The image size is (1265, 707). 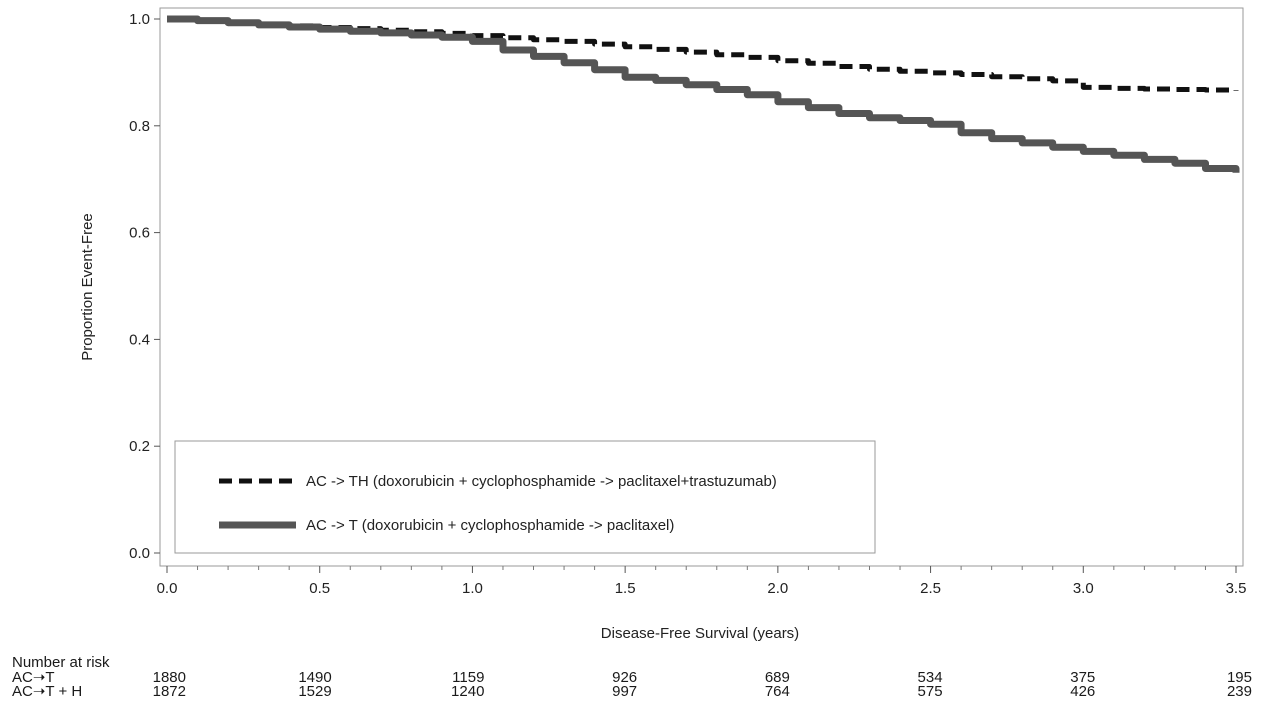 I want to click on x-tick-label: 2.0, so click(x=777, y=588).